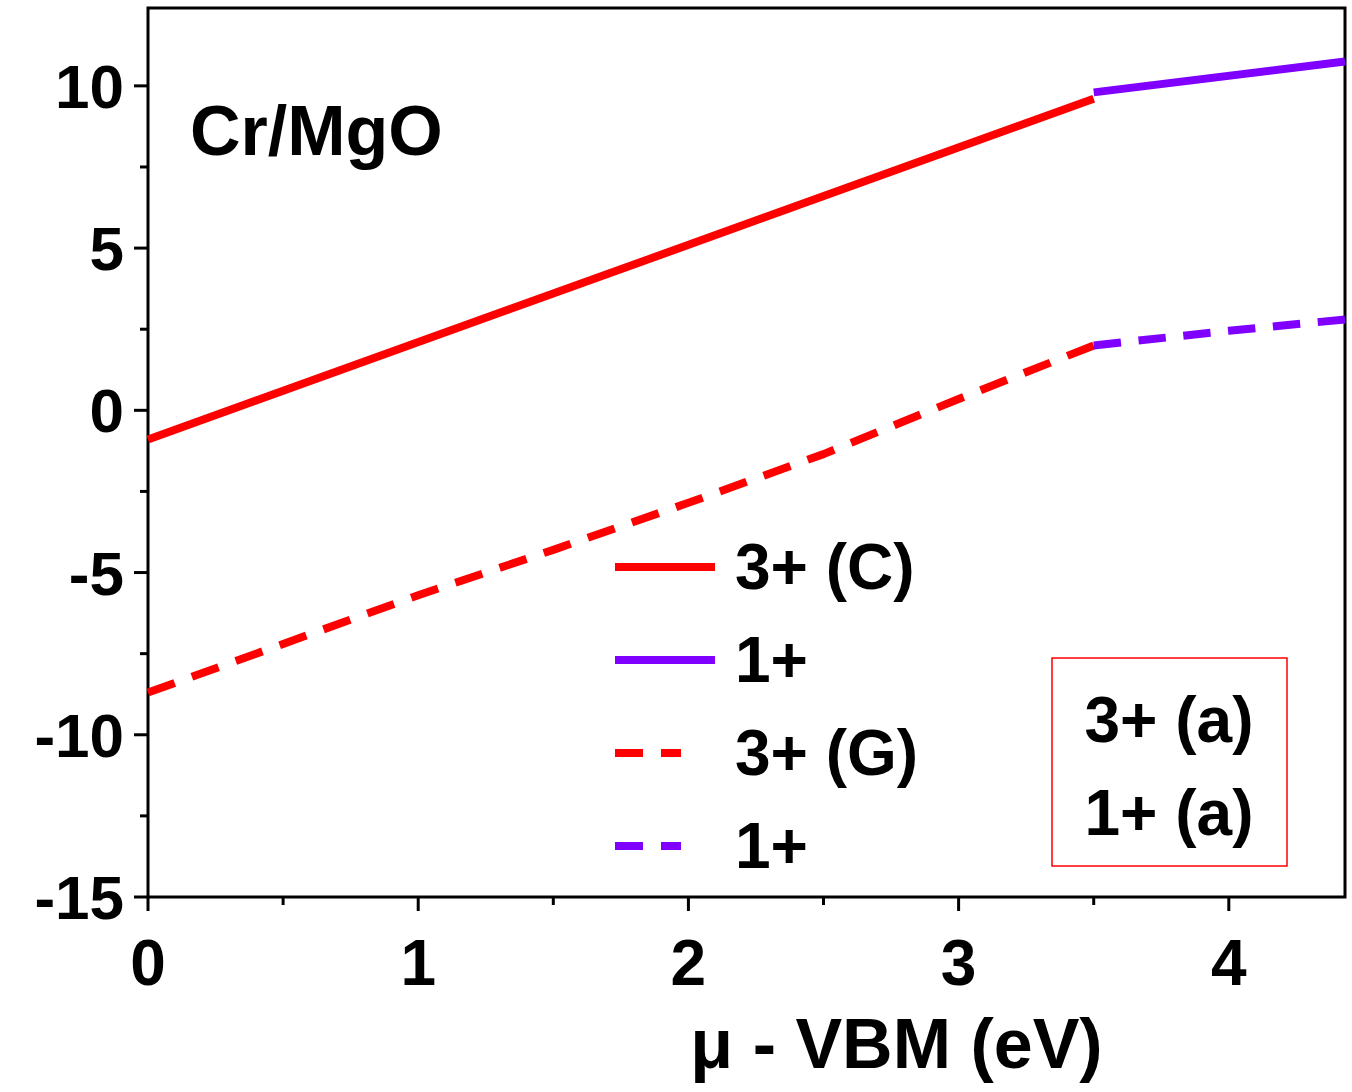  Describe the element at coordinates (1169, 720) in the screenshot. I see `annotation: 3+ (a)` at that location.